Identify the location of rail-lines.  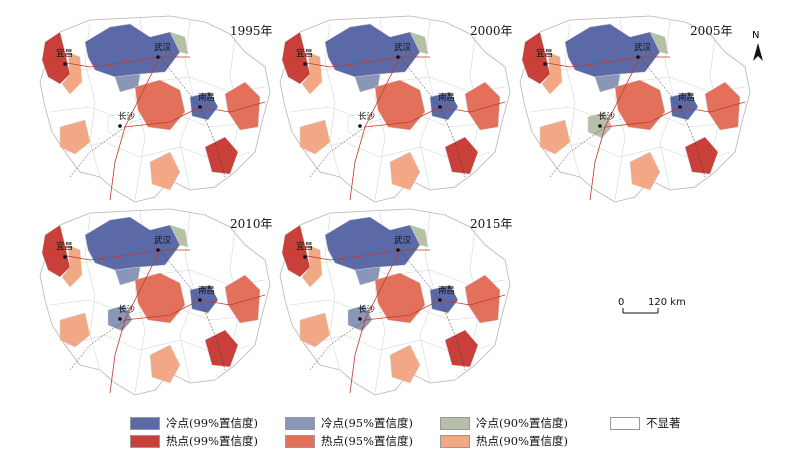
(157, 128).